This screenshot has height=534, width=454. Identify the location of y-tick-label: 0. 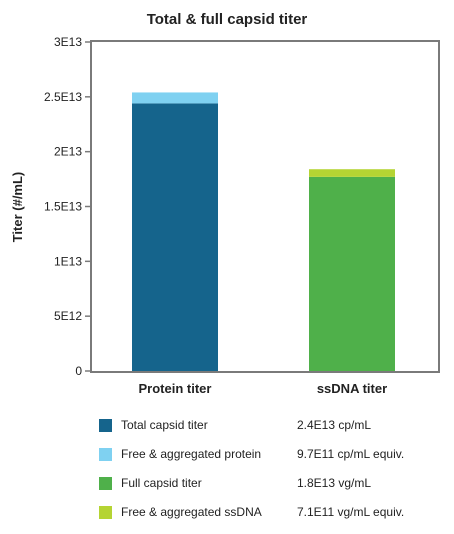
(78, 371).